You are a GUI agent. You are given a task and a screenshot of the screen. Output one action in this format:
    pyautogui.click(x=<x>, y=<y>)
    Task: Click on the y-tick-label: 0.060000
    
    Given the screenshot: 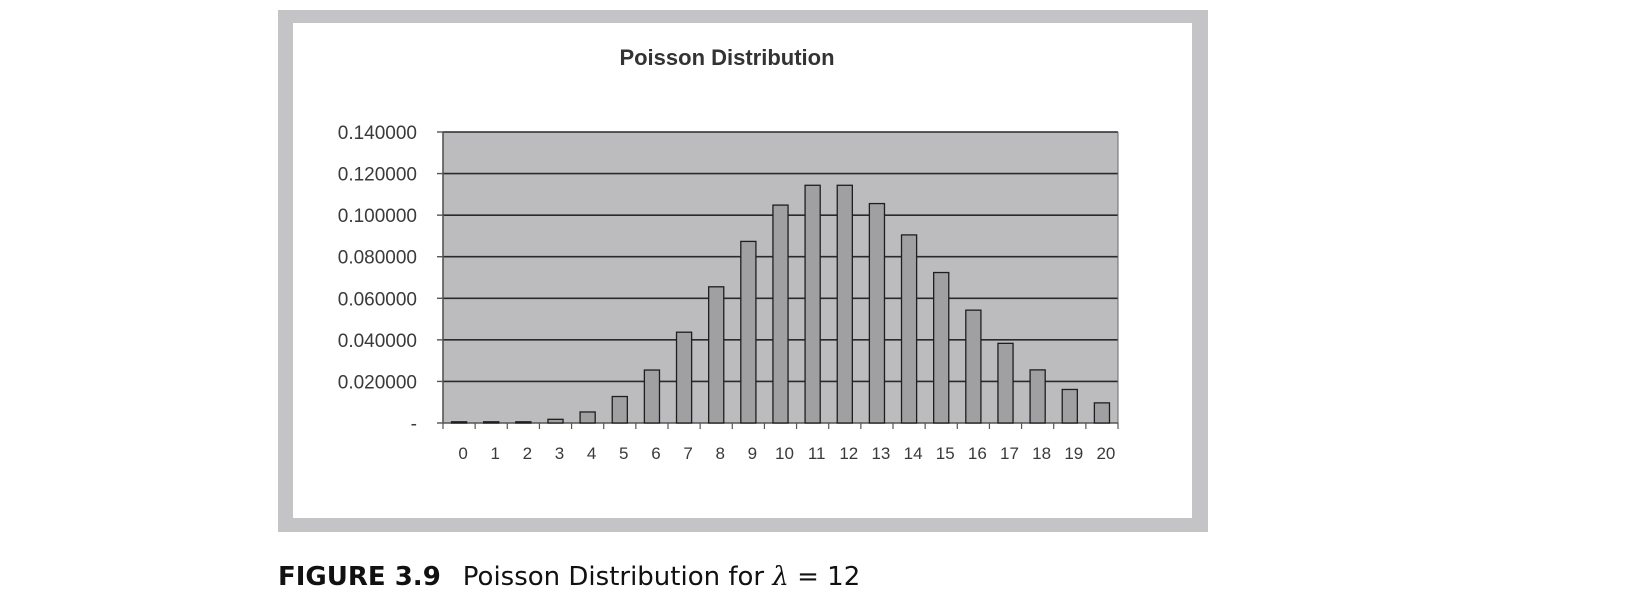 What is the action you would take?
    pyautogui.click(x=377, y=299)
    